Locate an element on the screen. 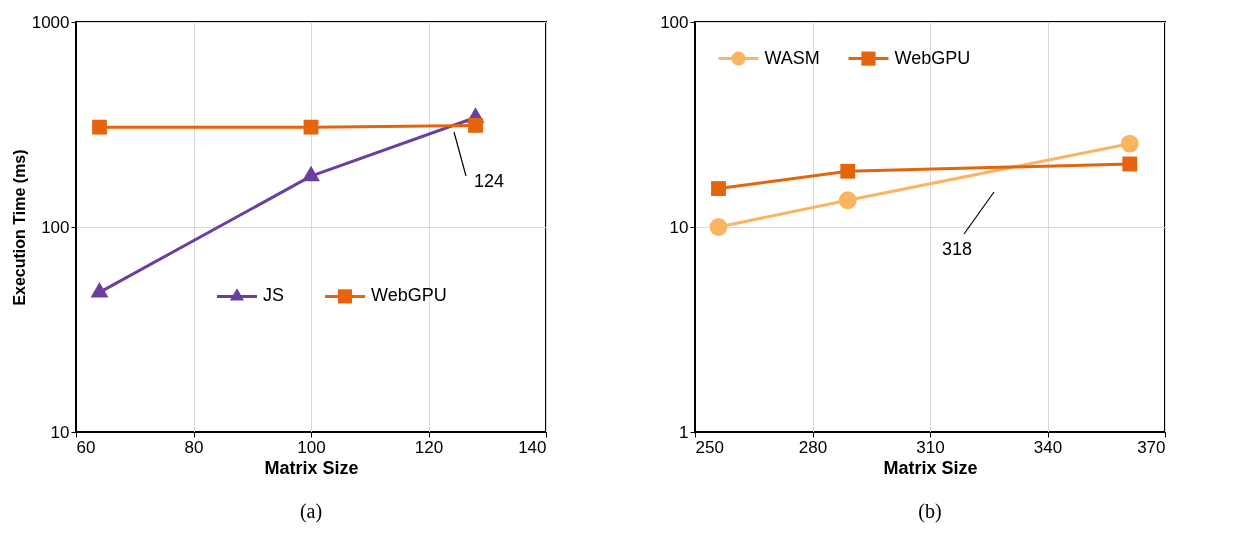  x-tick-label: 340 is located at coordinates (1048, 447).